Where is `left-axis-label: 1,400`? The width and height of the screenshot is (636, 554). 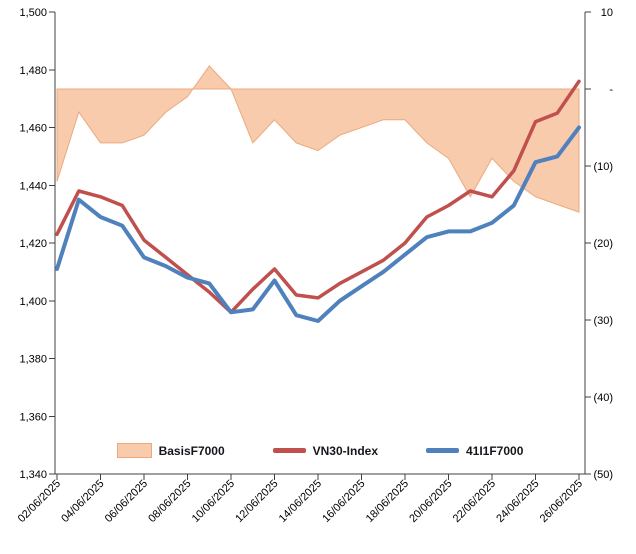
left-axis-label: 1,400 is located at coordinates (33, 302).